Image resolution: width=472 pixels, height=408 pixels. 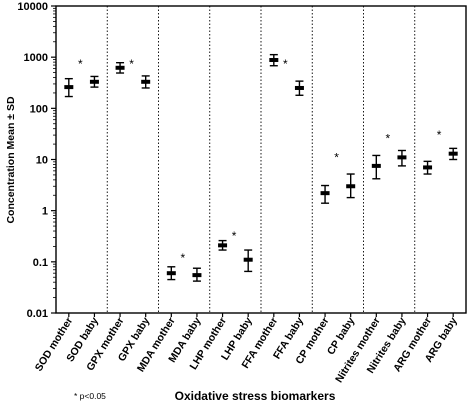 I want to click on y-tick-label: 1000, so click(x=36, y=58).